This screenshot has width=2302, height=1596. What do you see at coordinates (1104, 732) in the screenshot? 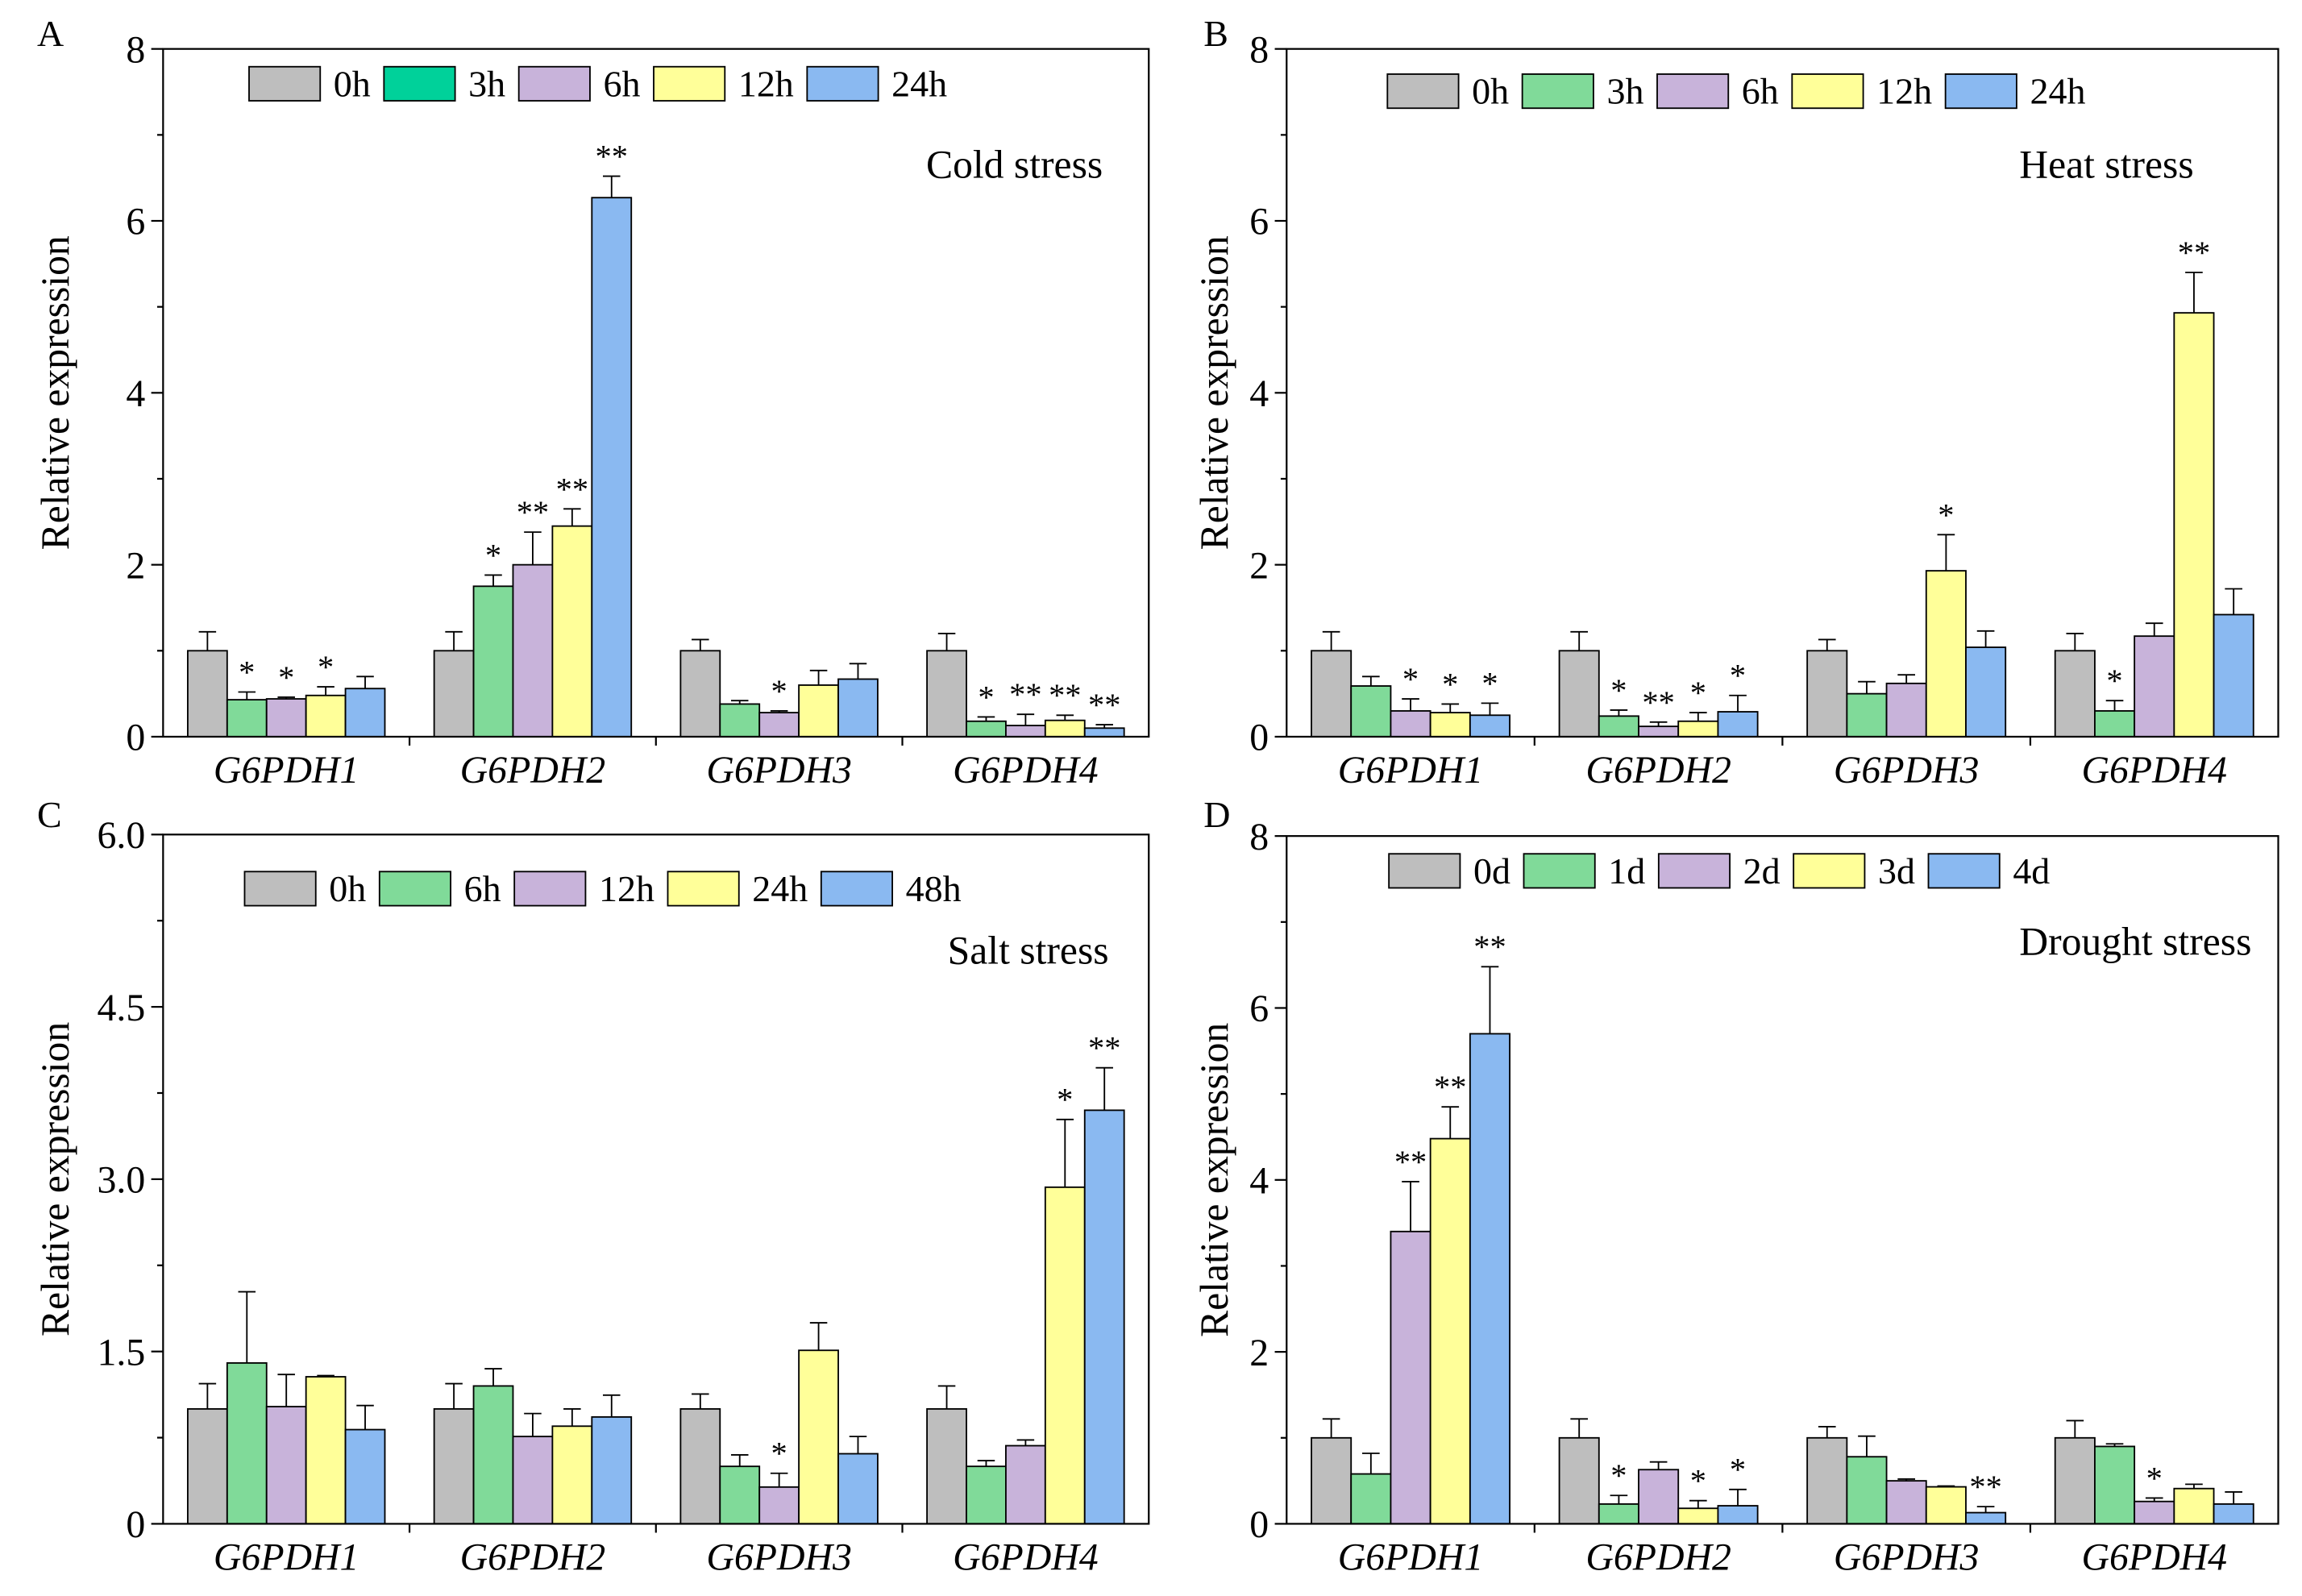
I see `bar-g6pdh4-24h` at bounding box center [1104, 732].